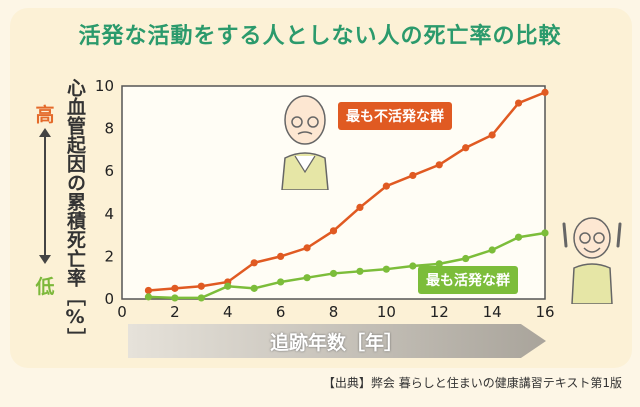 This screenshot has height=407, width=640. Describe the element at coordinates (175, 312) in the screenshot. I see `x-tick-label: 2` at that location.